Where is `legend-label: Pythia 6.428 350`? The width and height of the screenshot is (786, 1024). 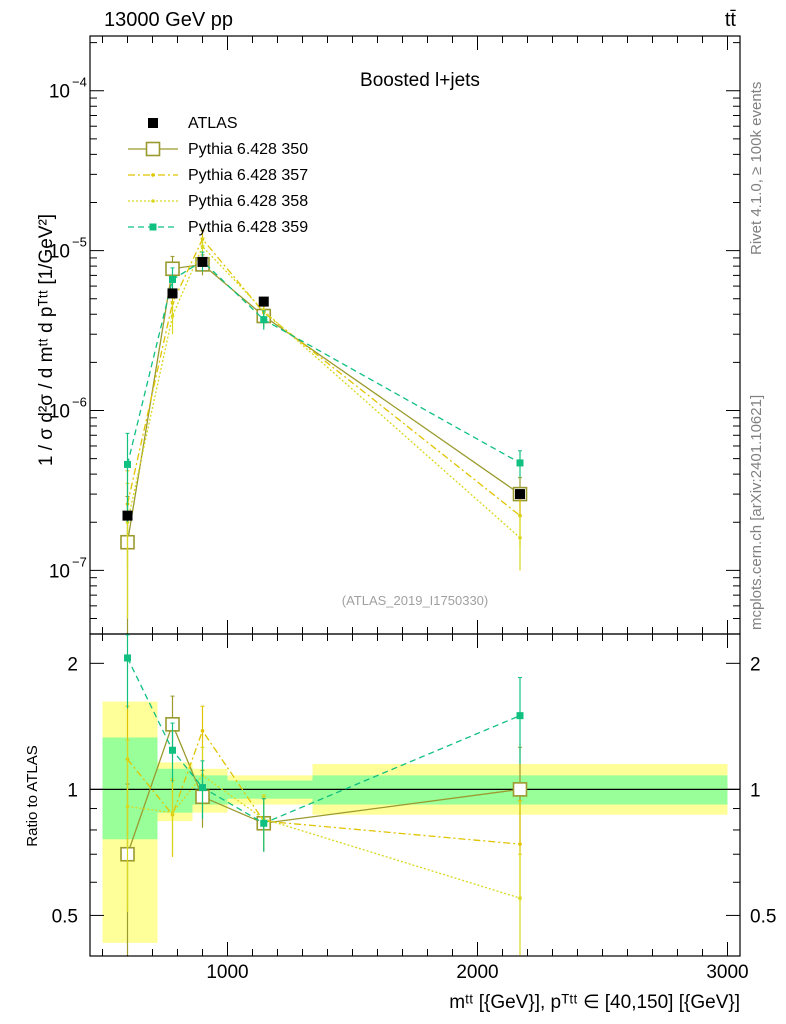
legend-label: Pythia 6.428 350 is located at coordinates (248, 149).